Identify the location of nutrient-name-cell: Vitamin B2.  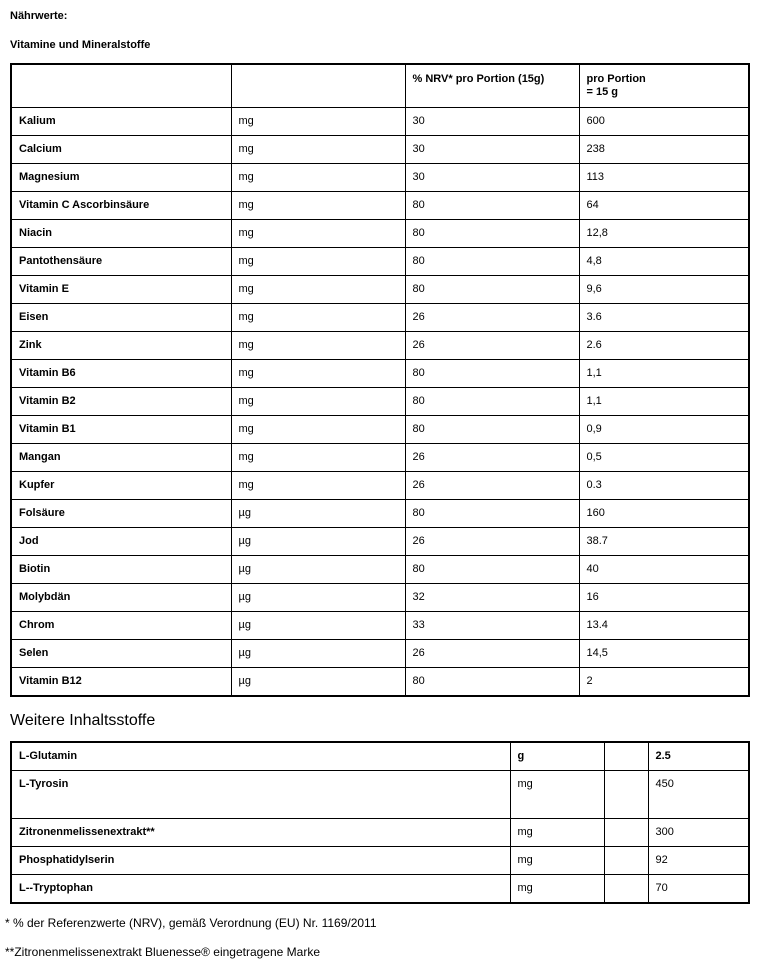
(121, 401).